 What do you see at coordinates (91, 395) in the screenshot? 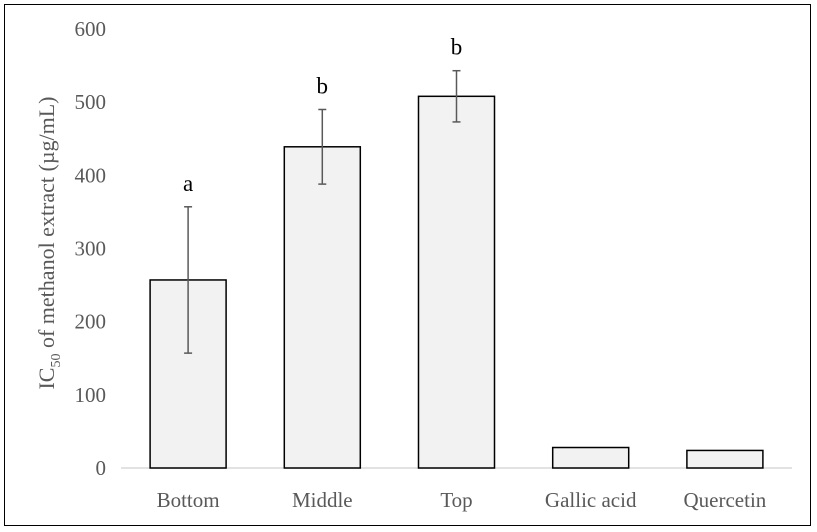
I see `y-tick-label: 100` at bounding box center [91, 395].